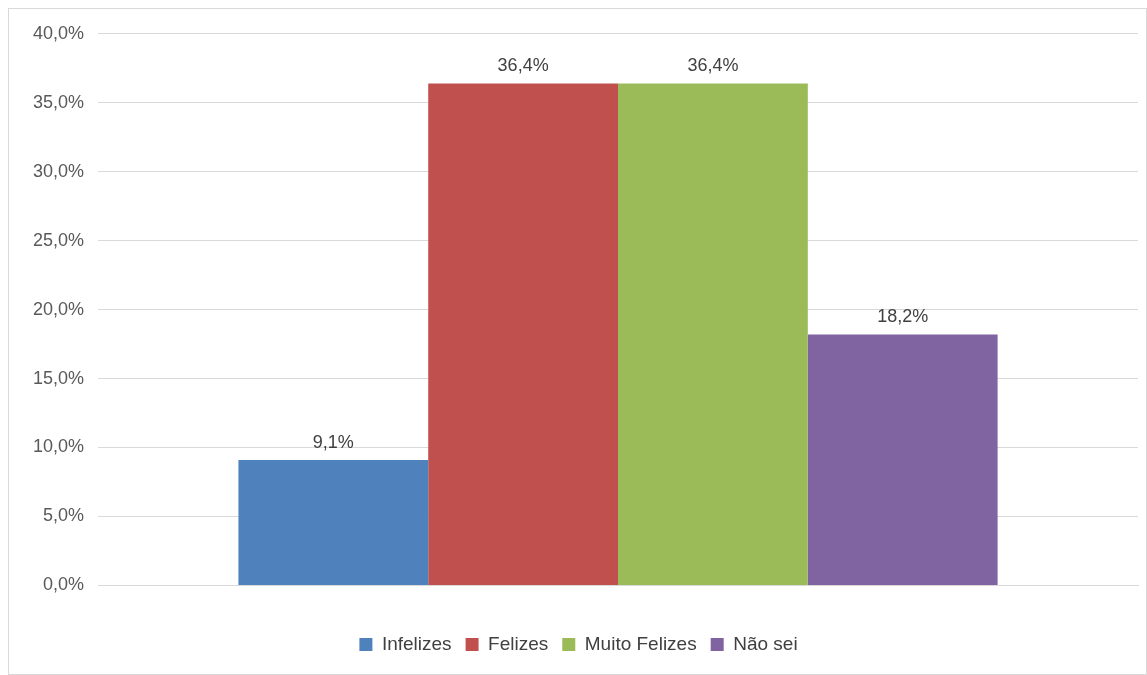  What do you see at coordinates (58, 101) in the screenshot?
I see `y-tick-label: 35,0%` at bounding box center [58, 101].